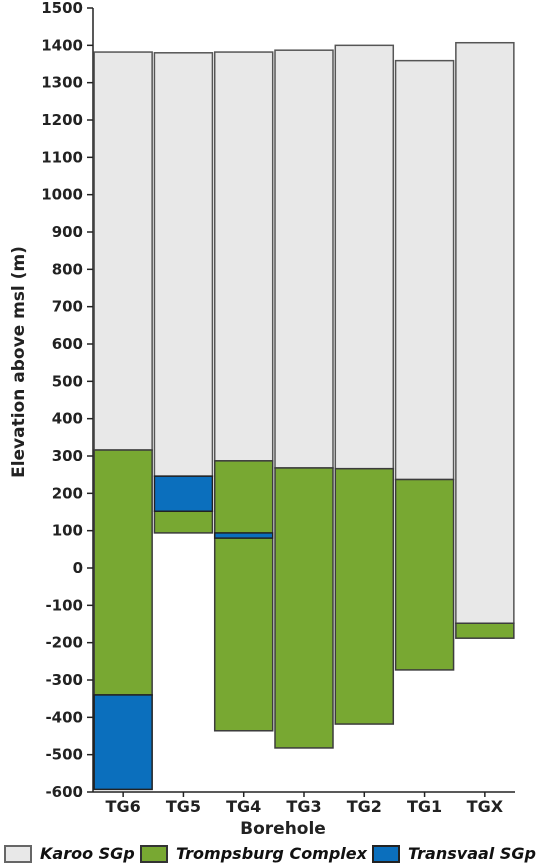  I want to click on y-tick-label: -200, so click(64, 643).